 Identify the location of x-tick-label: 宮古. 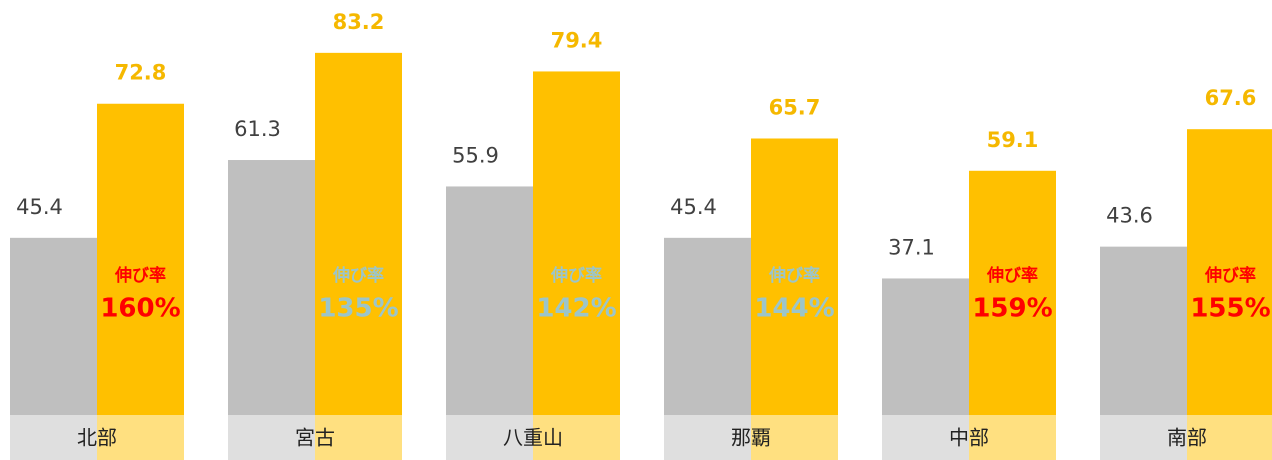
(315, 438).